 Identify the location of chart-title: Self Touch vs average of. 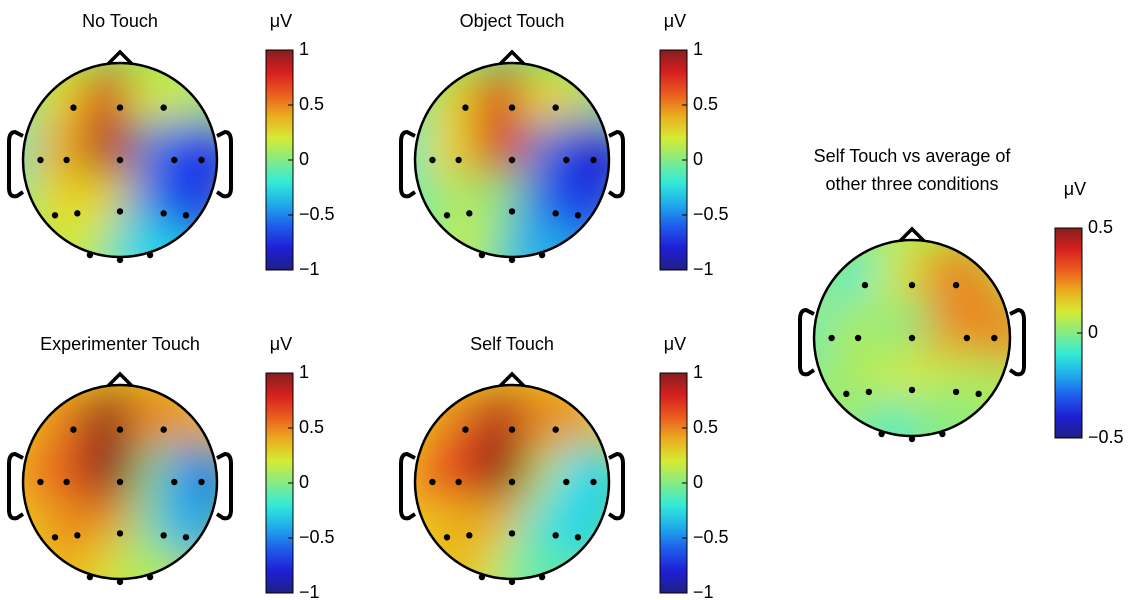
(913, 156).